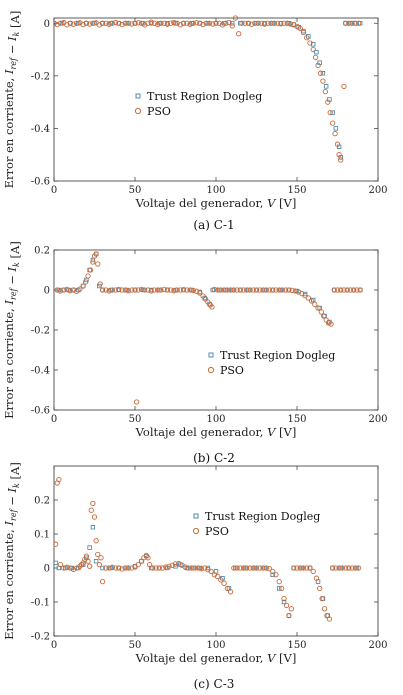 The height and width of the screenshot is (695, 403). What do you see at coordinates (40, 129) in the screenshot?
I see `y-tick-label: -0.4` at bounding box center [40, 129].